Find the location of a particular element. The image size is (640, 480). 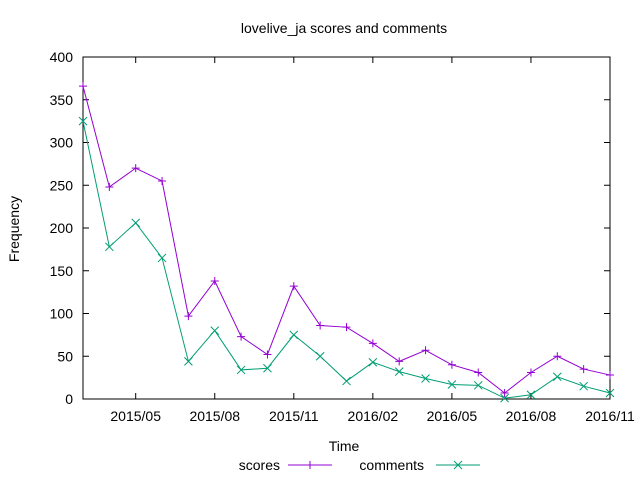

y-tick-label: 300 is located at coordinates (62, 143).